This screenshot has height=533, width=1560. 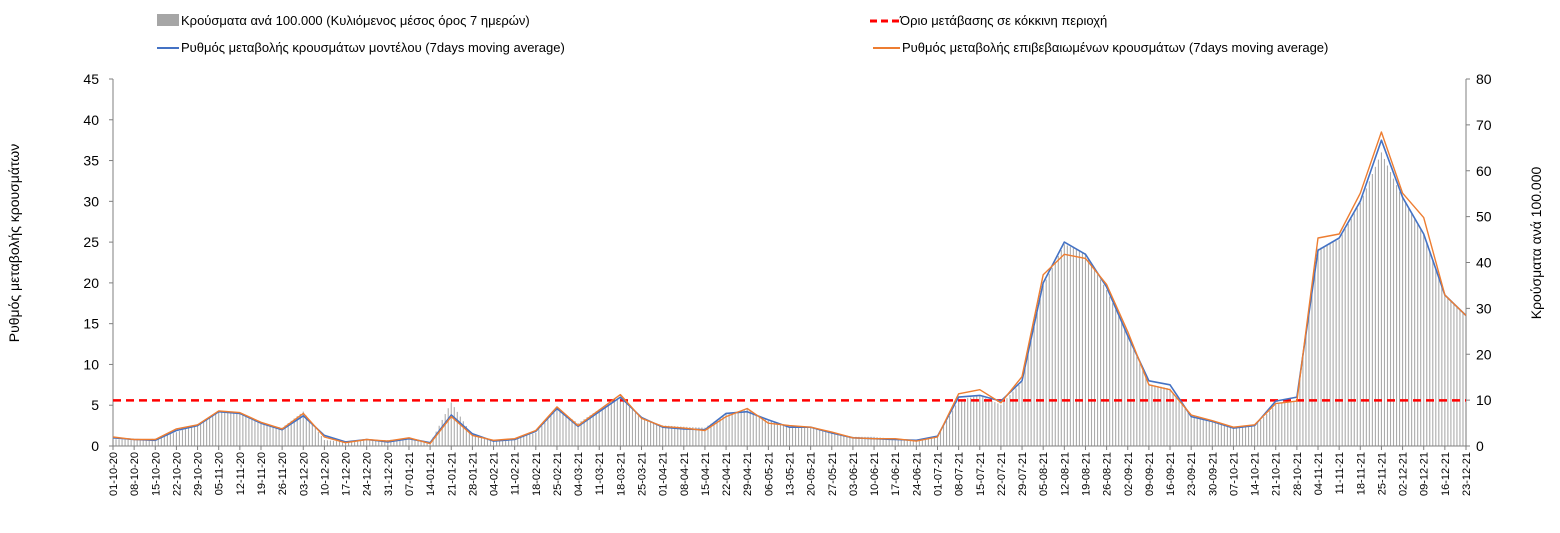 What do you see at coordinates (95, 446) in the screenshot?
I see `y-left-tick-label: 0` at bounding box center [95, 446].